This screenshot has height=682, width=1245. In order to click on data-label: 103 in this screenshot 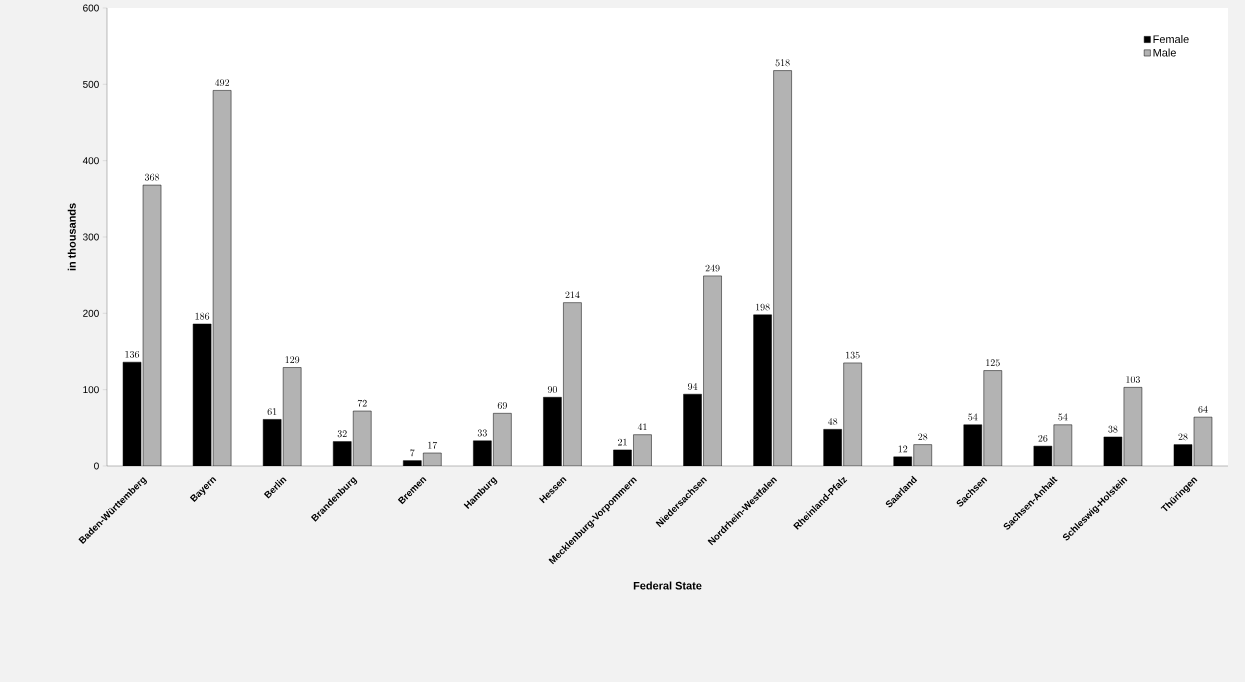, I will do `click(1133, 380)`.